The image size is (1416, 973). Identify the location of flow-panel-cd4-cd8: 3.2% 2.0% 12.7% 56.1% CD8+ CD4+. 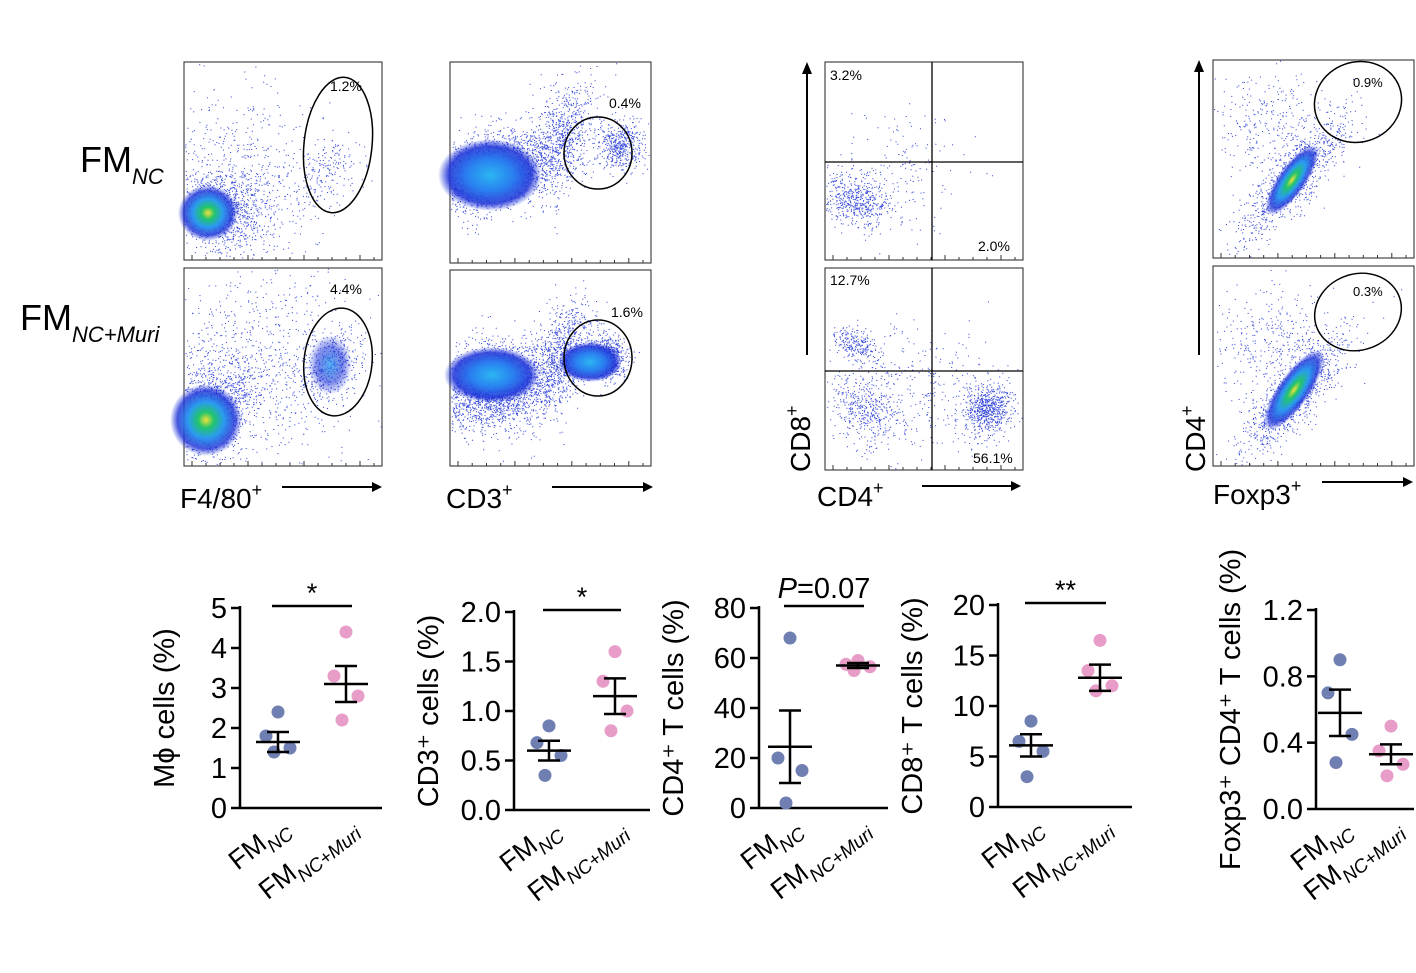
(903, 286).